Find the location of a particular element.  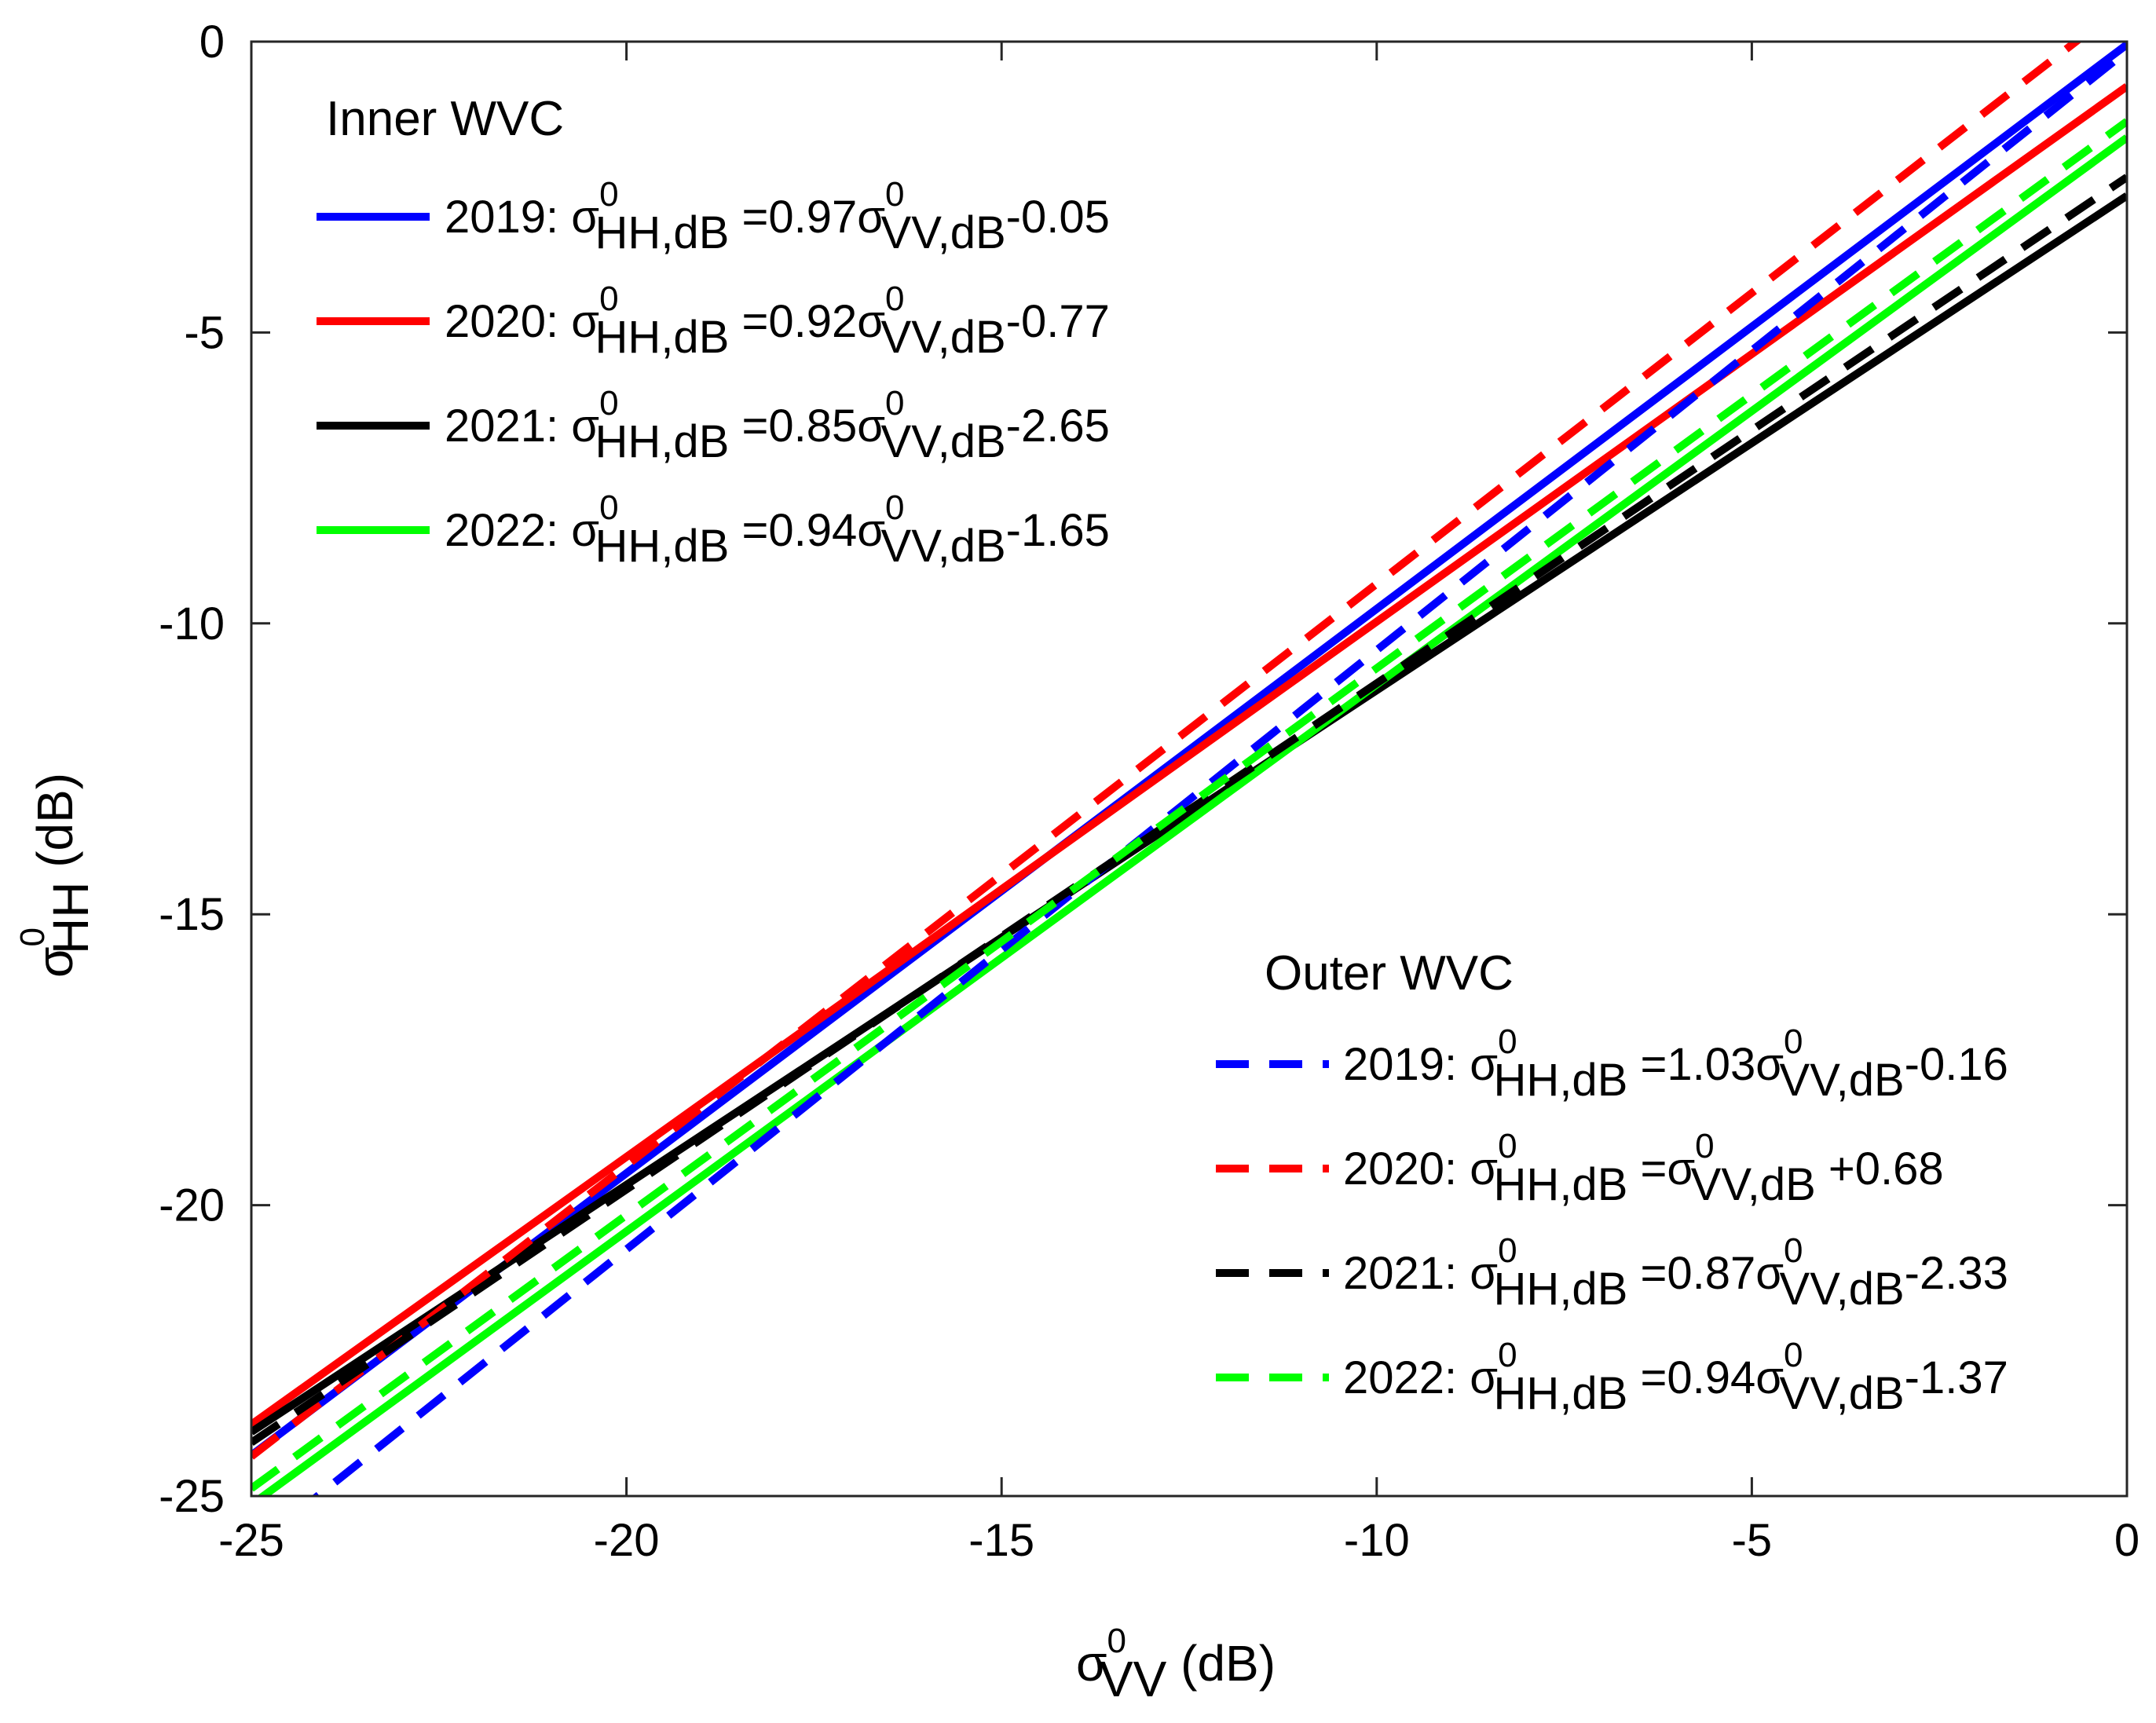

y-axis-title-group: σ0HH (dB) is located at coordinates (56, 875).